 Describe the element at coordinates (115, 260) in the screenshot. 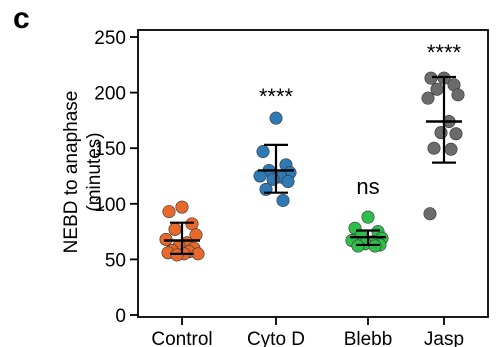

I see `y-tick-label: 50` at that location.